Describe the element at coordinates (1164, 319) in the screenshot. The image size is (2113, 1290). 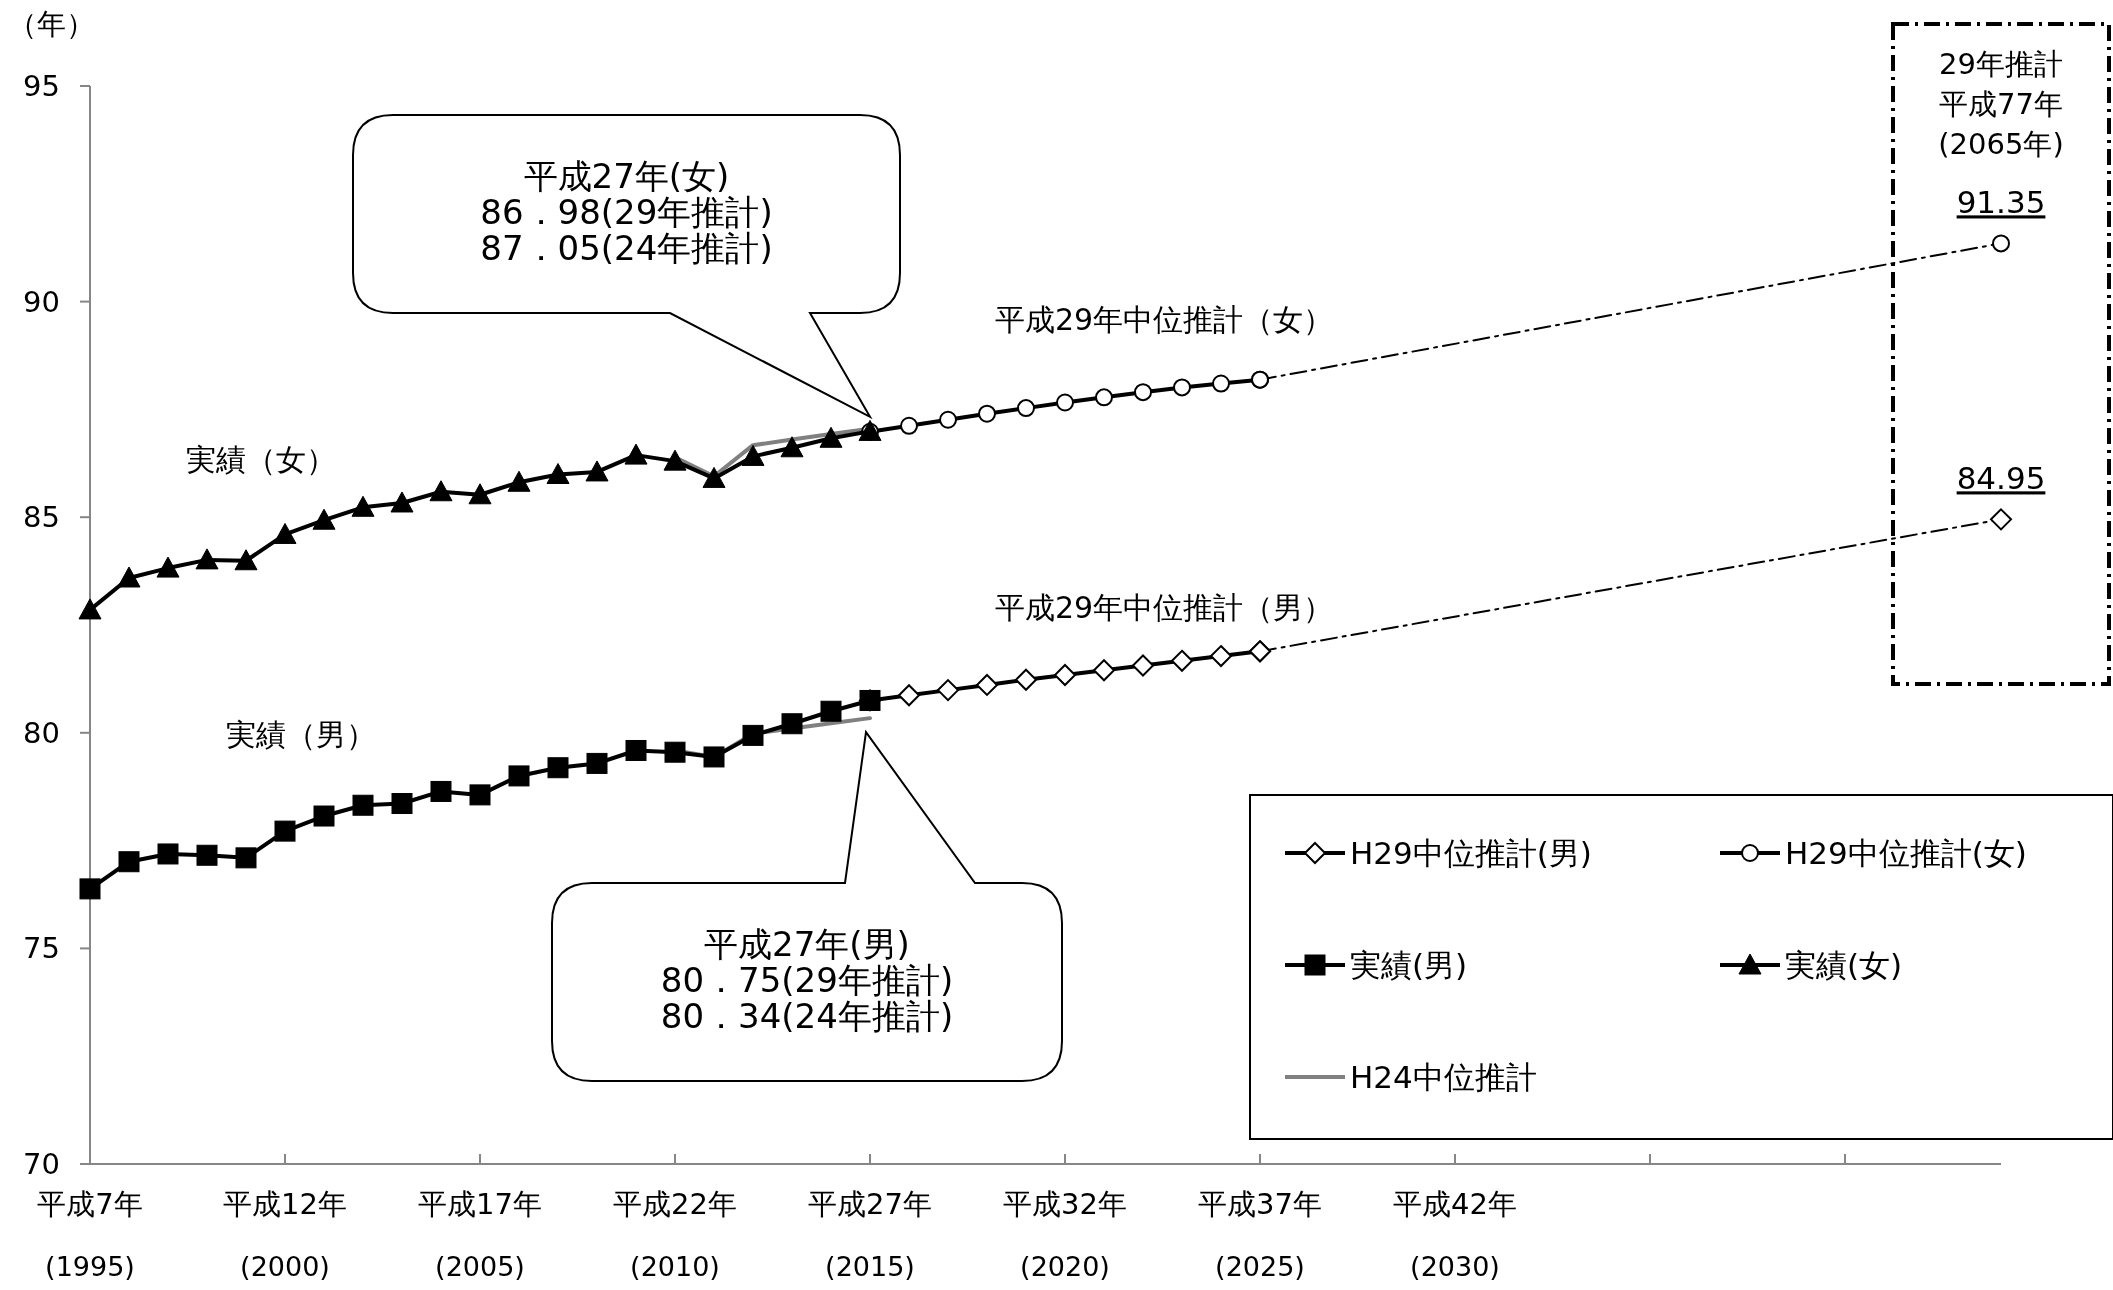
I see `annotation: 平成29年中位推計（女）` at that location.